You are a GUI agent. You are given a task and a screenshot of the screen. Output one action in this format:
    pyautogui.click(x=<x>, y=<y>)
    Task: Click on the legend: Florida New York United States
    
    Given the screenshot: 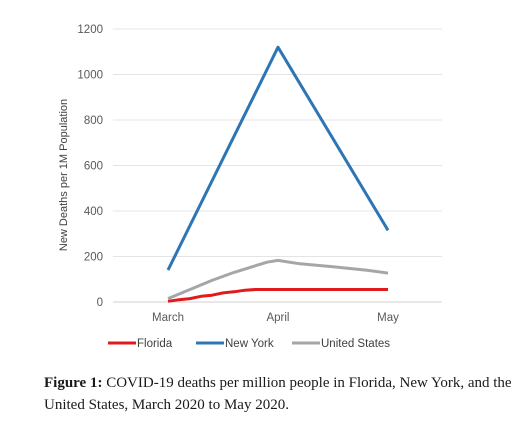 What is the action you would take?
    pyautogui.click(x=249, y=344)
    